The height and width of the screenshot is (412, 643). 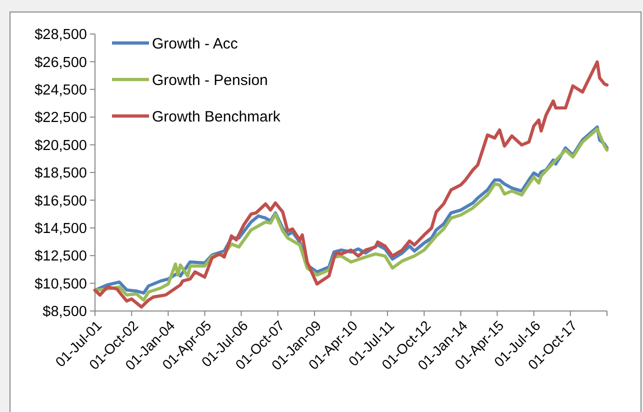 I want to click on y-tick-label: $12,500, so click(x=60, y=256).